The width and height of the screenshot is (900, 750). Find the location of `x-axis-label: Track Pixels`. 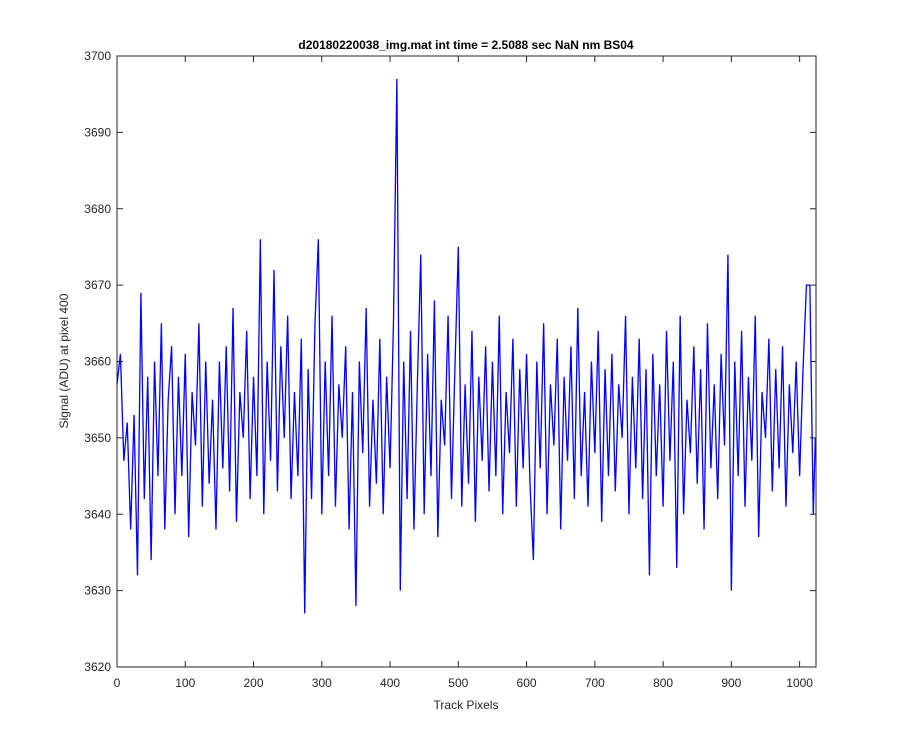

x-axis-label: Track Pixels is located at coordinates (466, 705).